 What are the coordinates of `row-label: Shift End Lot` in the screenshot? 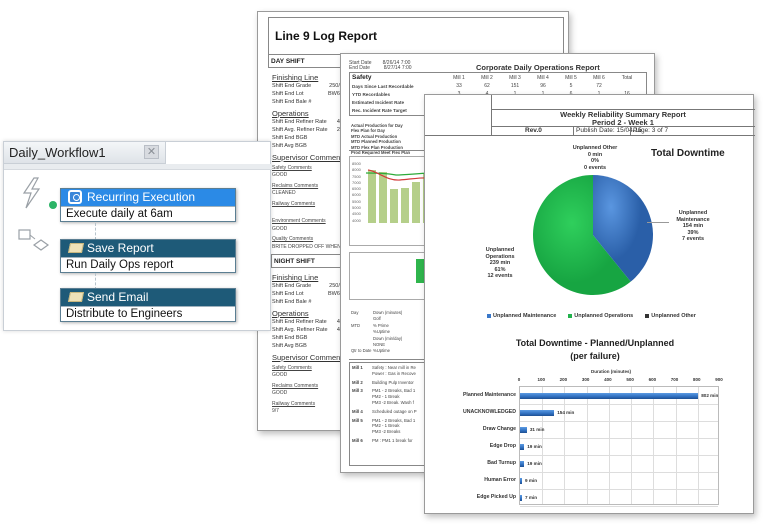 It's located at (288, 294).